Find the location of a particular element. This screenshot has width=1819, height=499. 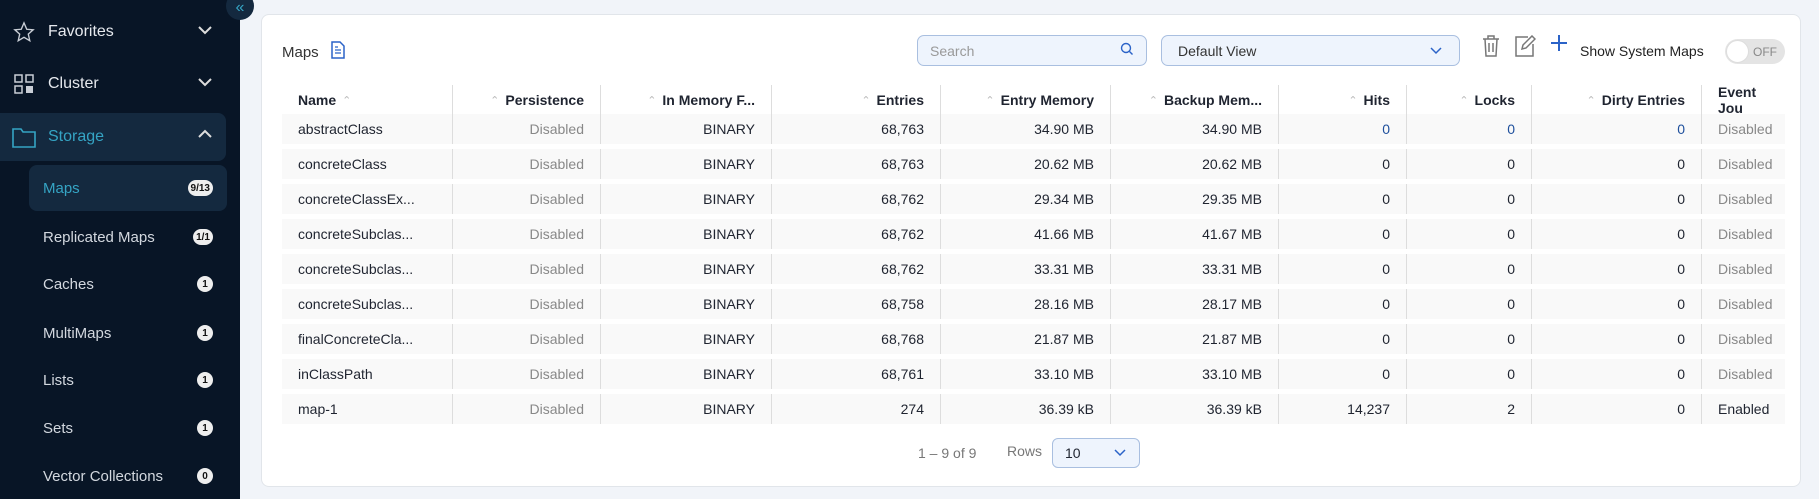

column-header: ⌃ Persistence is located at coordinates (527, 100).